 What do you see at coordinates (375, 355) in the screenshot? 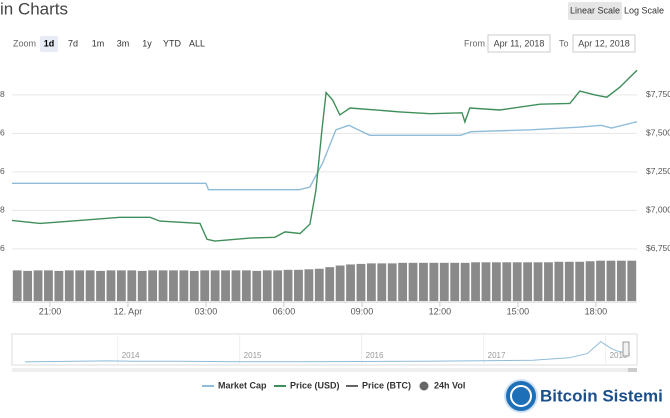
I see `navigator-tick-label: 2016` at bounding box center [375, 355].